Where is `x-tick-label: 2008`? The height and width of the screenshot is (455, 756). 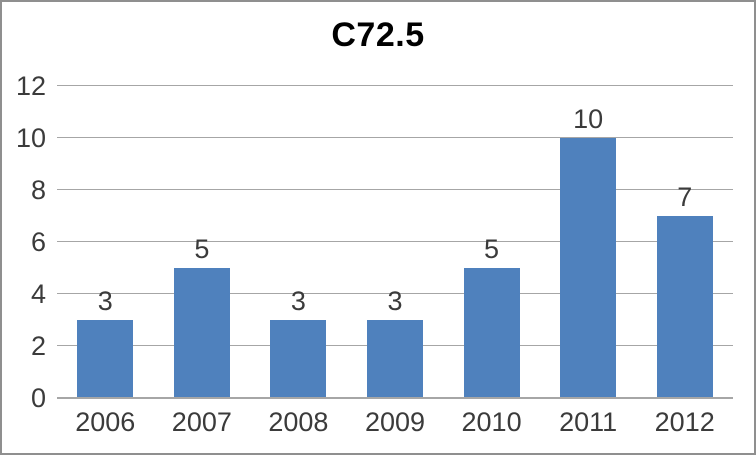
x-tick-label: 2008 is located at coordinates (298, 422).